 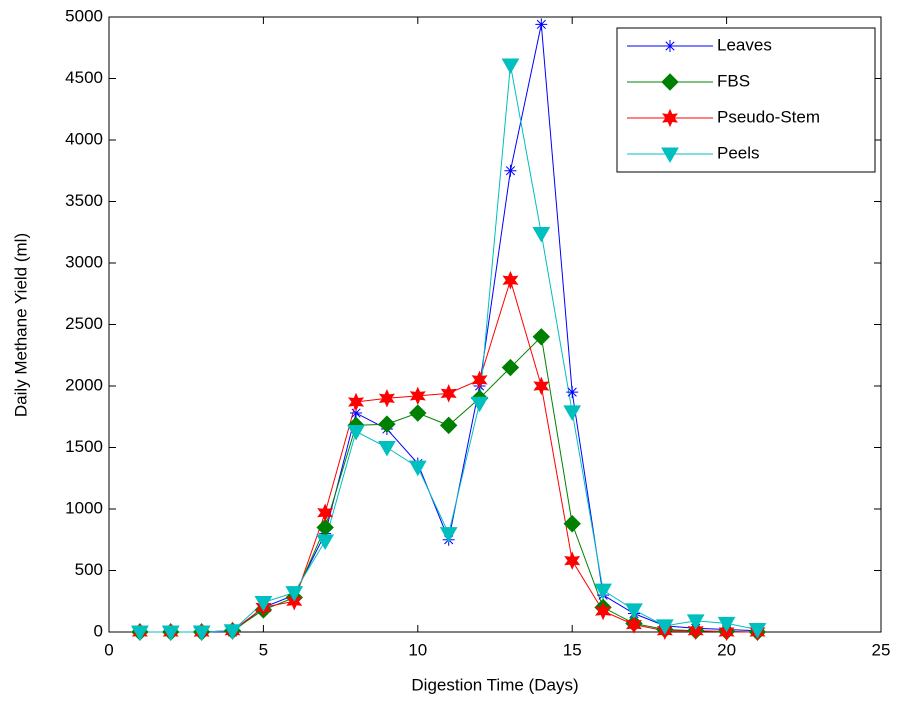 What do you see at coordinates (572, 649) in the screenshot?
I see `x-tick-label: 15` at bounding box center [572, 649].